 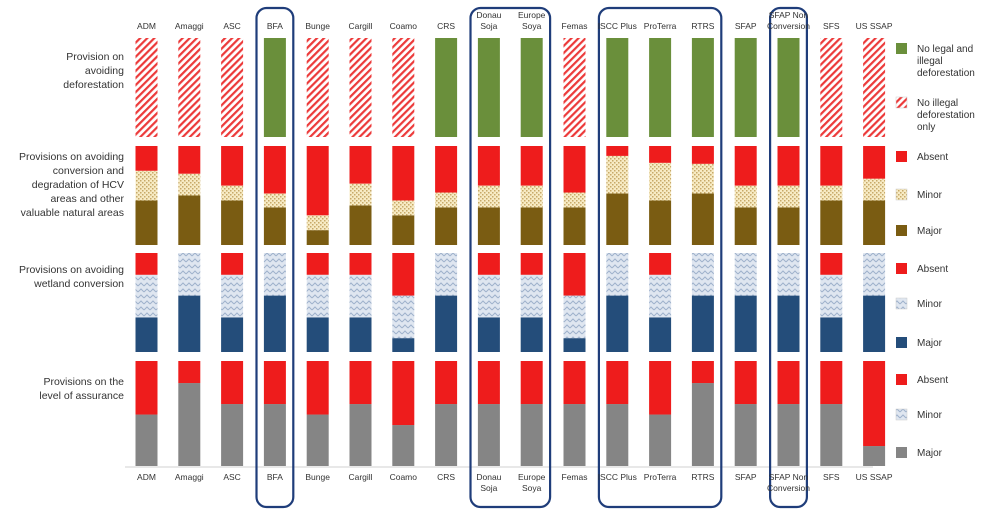 What do you see at coordinates (874, 456) in the screenshot?
I see `bar-segment-major-us-ssap` at bounding box center [874, 456].